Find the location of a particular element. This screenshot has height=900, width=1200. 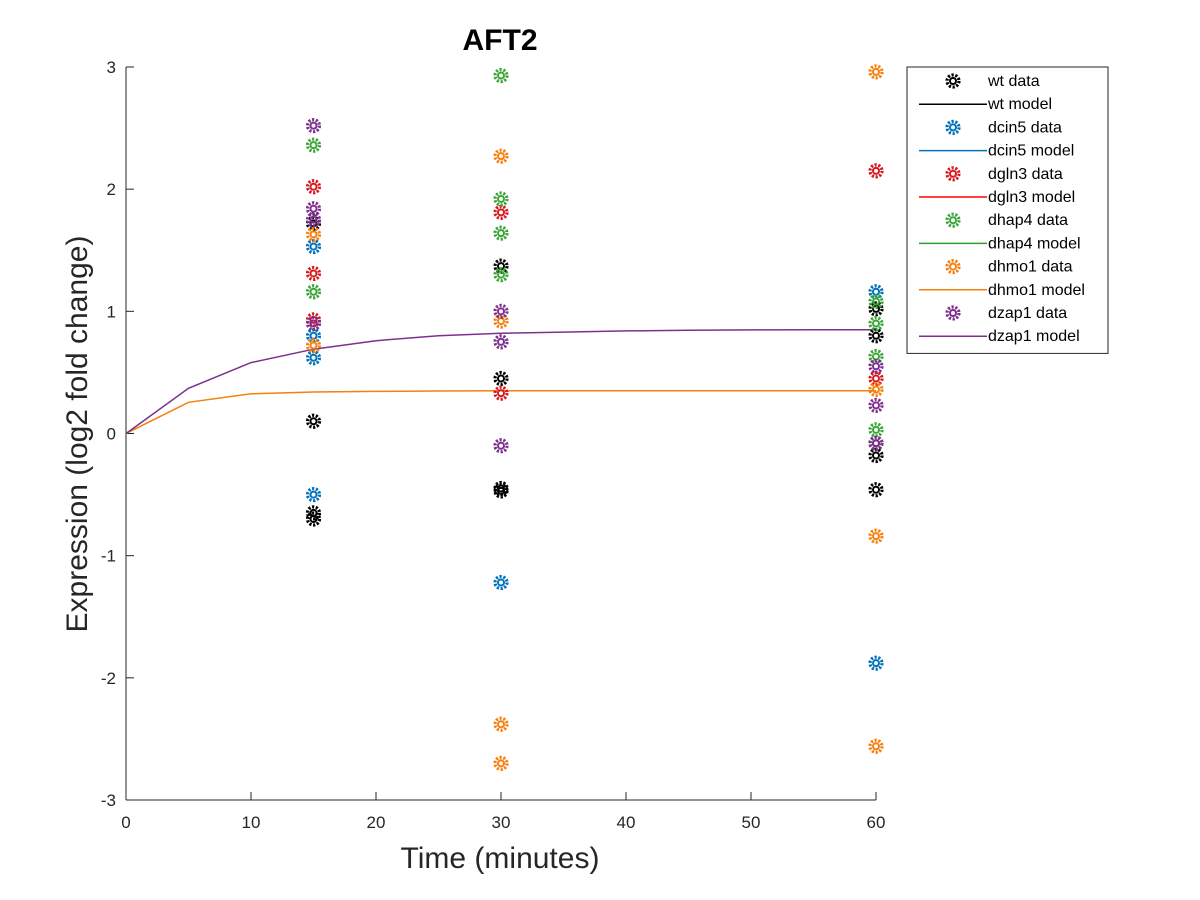

legend-label-dcin5-data: dcin5 data is located at coordinates (1025, 127).